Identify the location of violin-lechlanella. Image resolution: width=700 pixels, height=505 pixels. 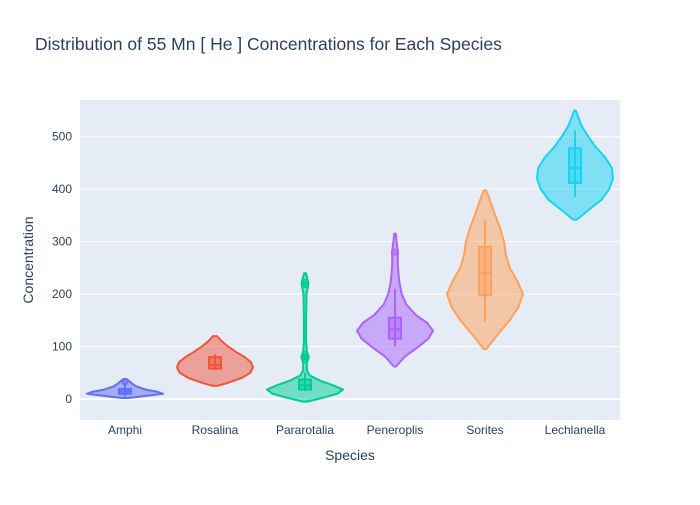
(575, 165).